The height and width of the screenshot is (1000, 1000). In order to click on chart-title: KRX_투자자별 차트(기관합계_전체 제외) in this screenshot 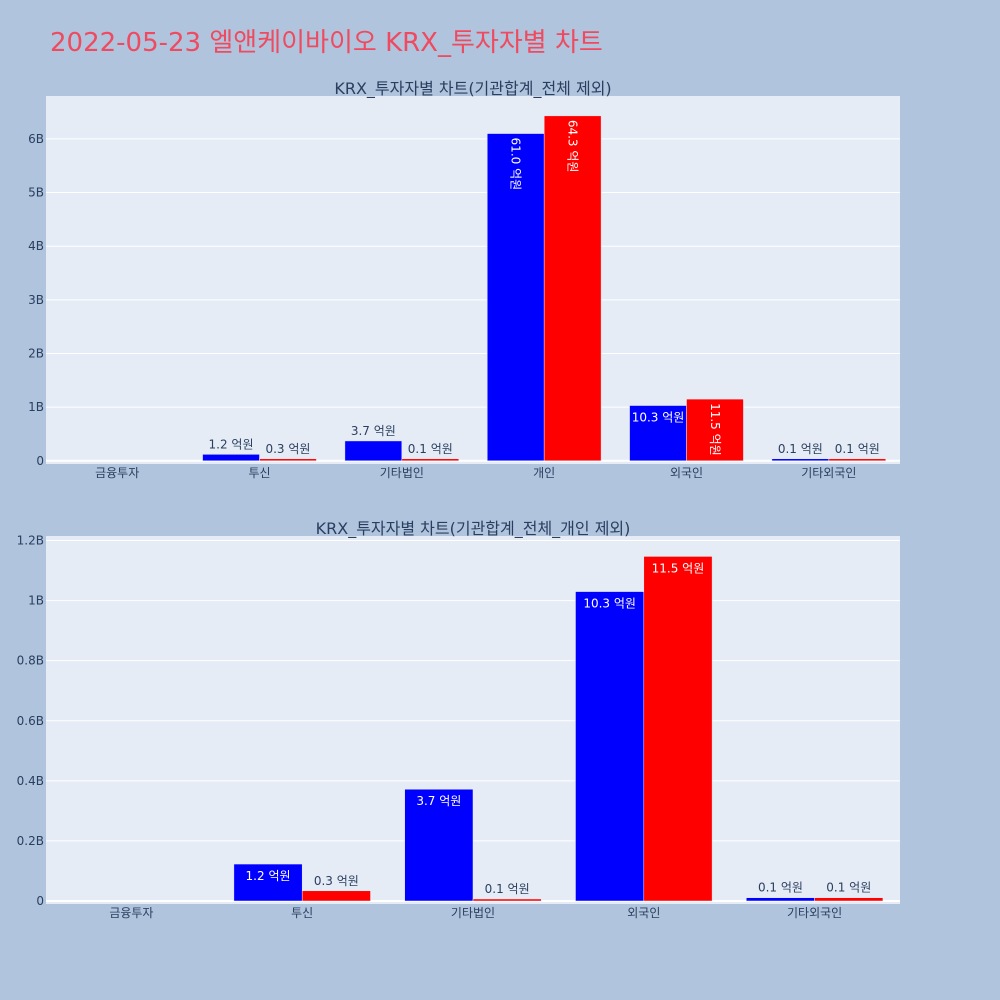, I will do `click(472, 89)`.